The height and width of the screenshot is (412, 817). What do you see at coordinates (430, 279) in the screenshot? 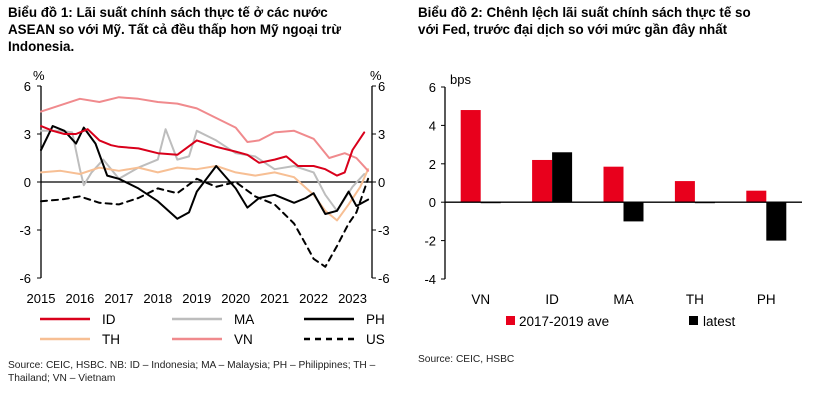
I see `y-tick-label: -4` at bounding box center [430, 279].